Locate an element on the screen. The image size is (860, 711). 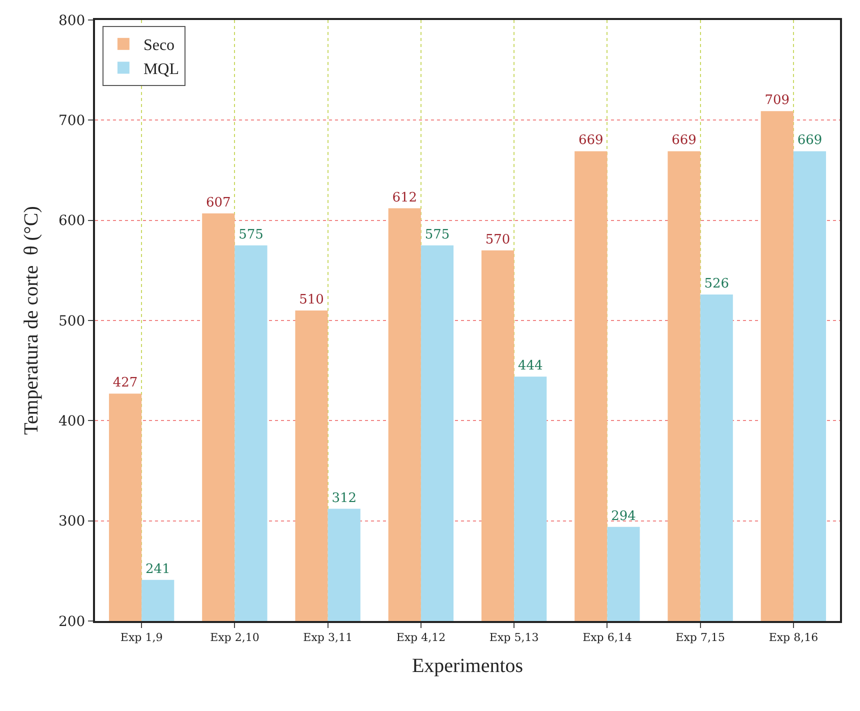
x-tick-label: Exp 8,16 is located at coordinates (793, 637).